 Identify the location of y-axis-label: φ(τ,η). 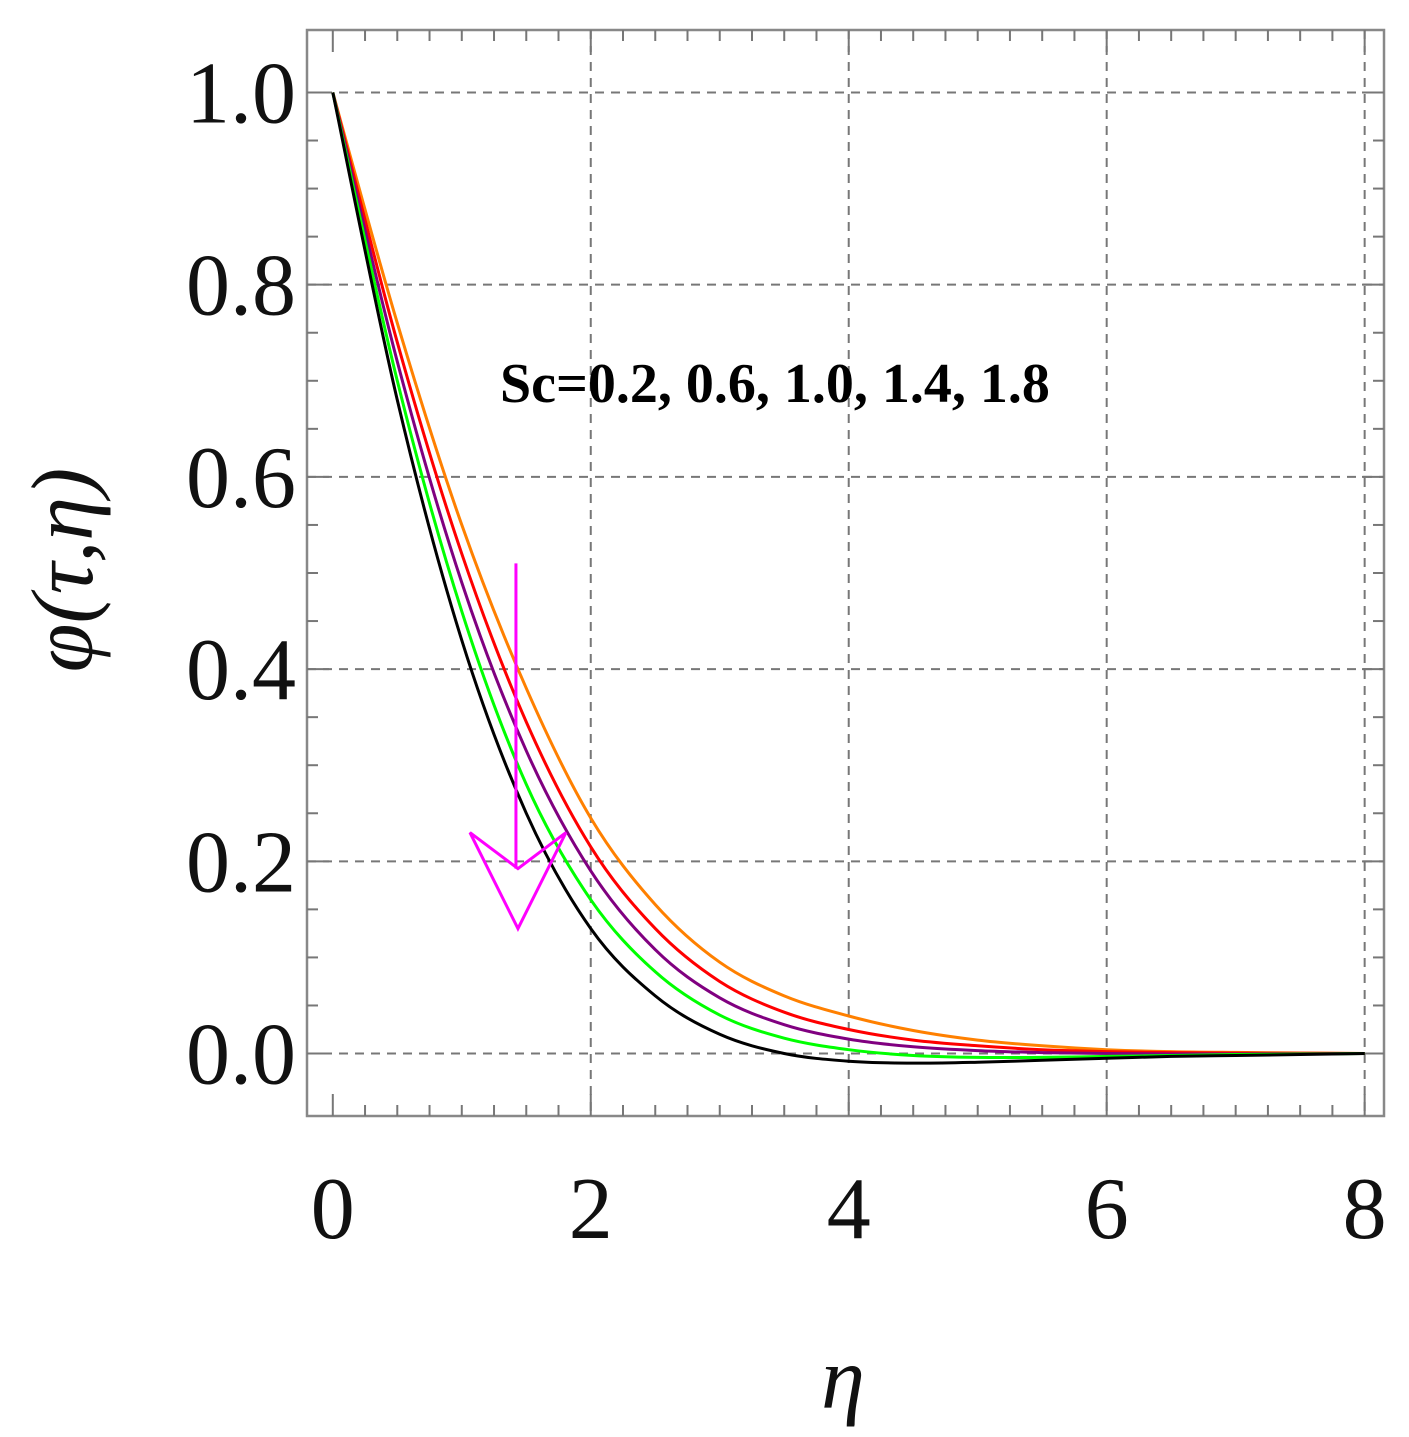
(63, 570).